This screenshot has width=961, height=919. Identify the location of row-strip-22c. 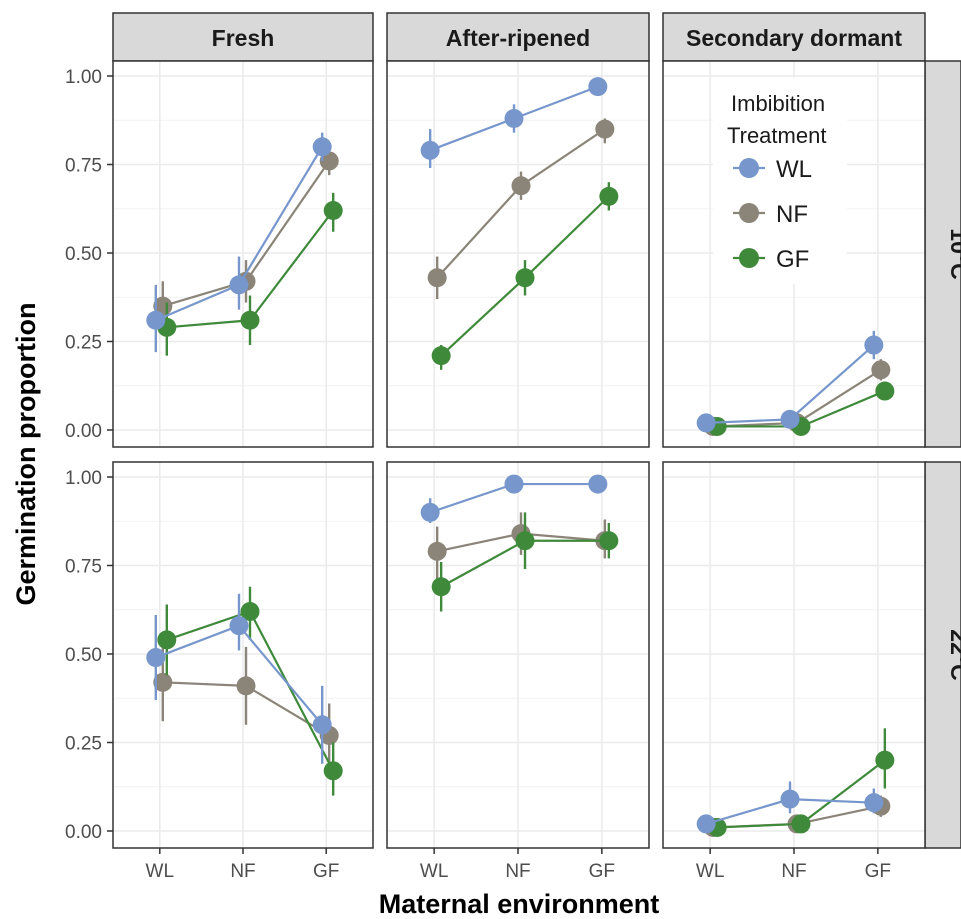
(942, 655).